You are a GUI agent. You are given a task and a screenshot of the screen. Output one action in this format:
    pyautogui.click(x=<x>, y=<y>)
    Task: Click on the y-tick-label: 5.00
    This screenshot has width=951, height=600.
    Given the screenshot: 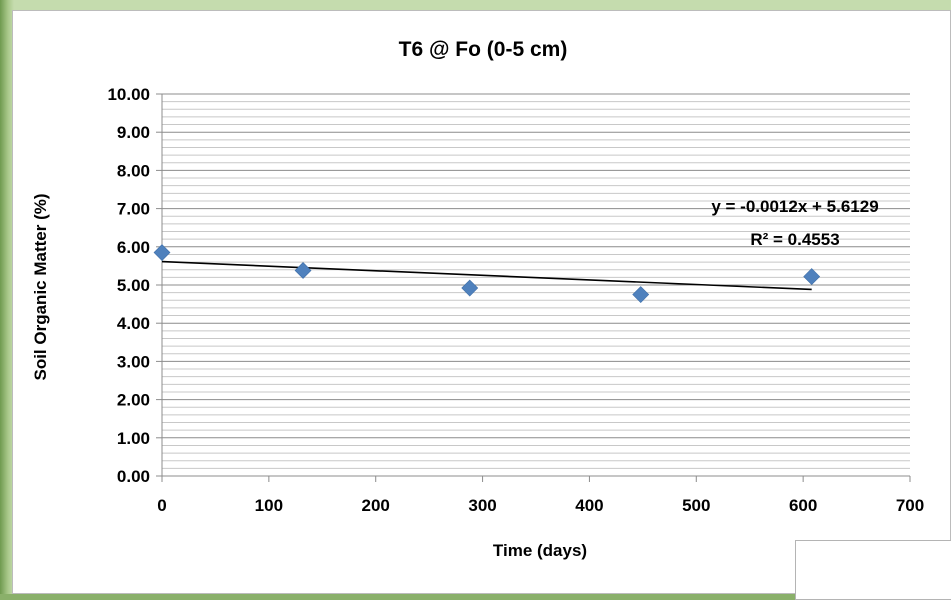 What is the action you would take?
    pyautogui.click(x=133, y=285)
    